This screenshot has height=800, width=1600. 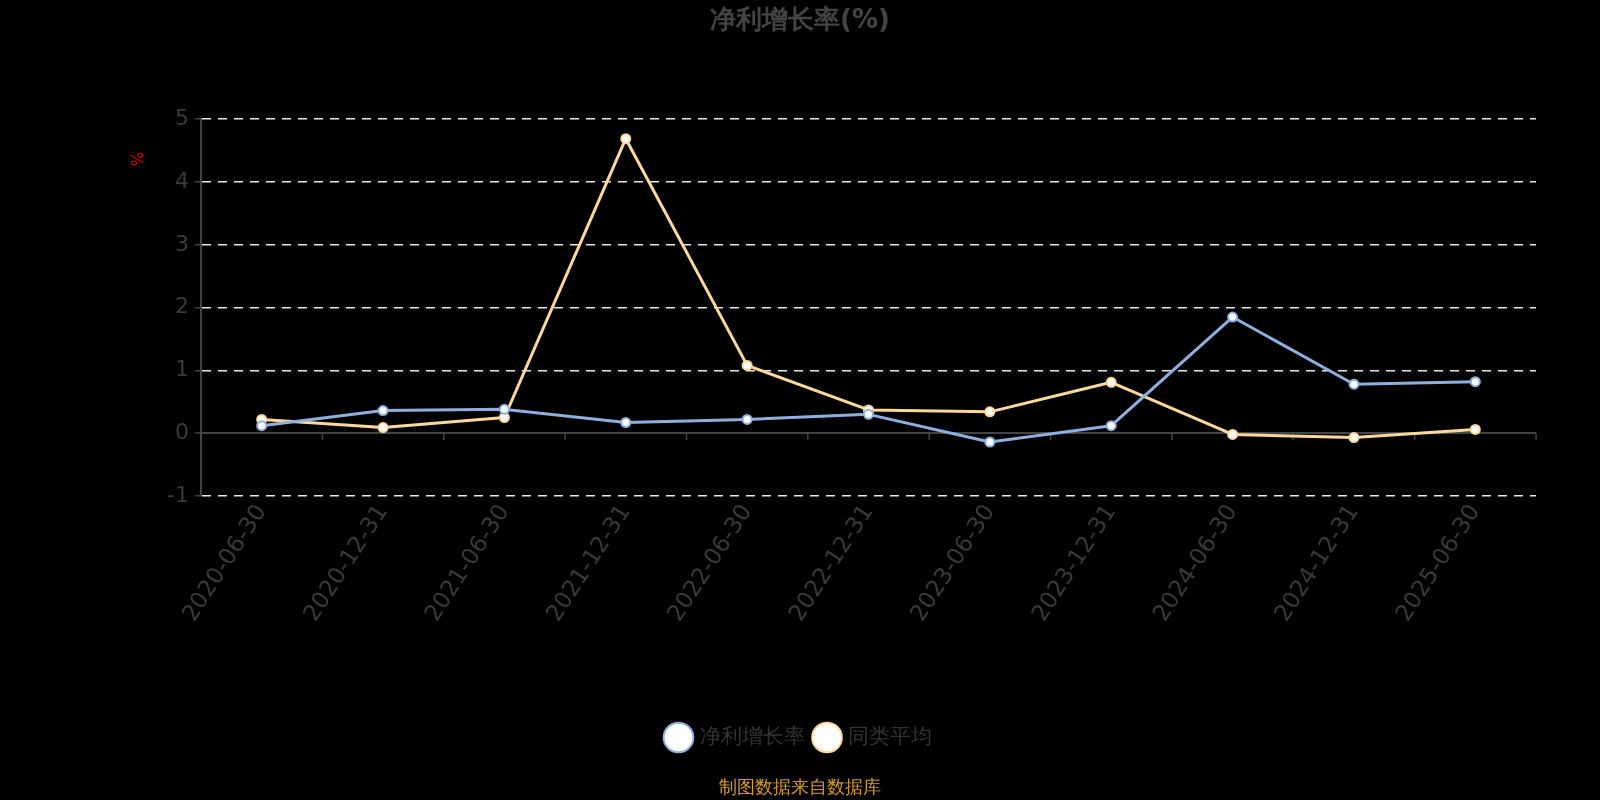 I want to click on y-tick-label: 0, so click(x=182, y=431).